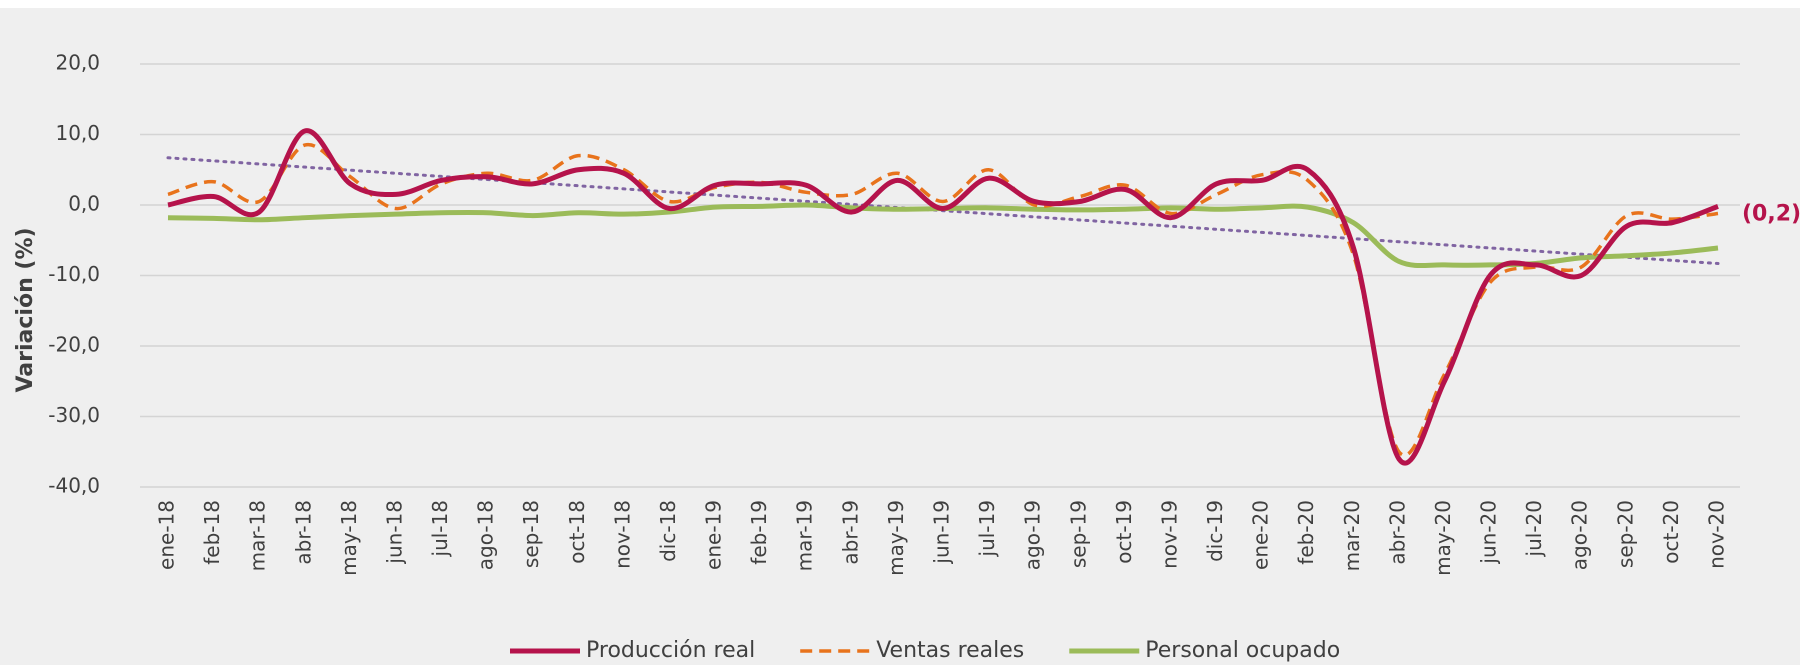  I want to click on legend-label: Producción real, so click(670, 650).